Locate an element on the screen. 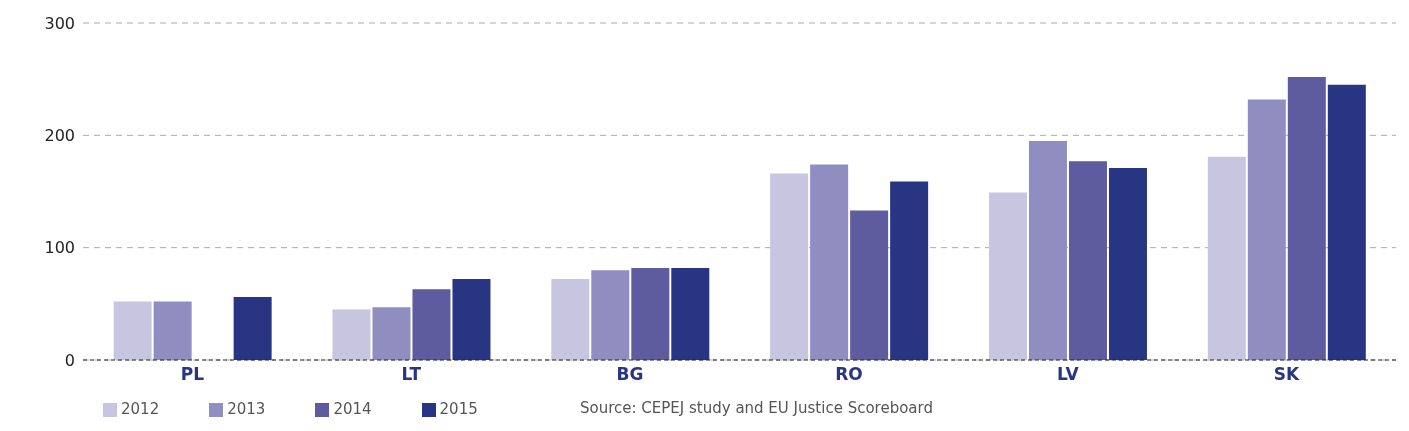 This screenshot has width=1409, height=431. legend-label: 2013 is located at coordinates (246, 409).